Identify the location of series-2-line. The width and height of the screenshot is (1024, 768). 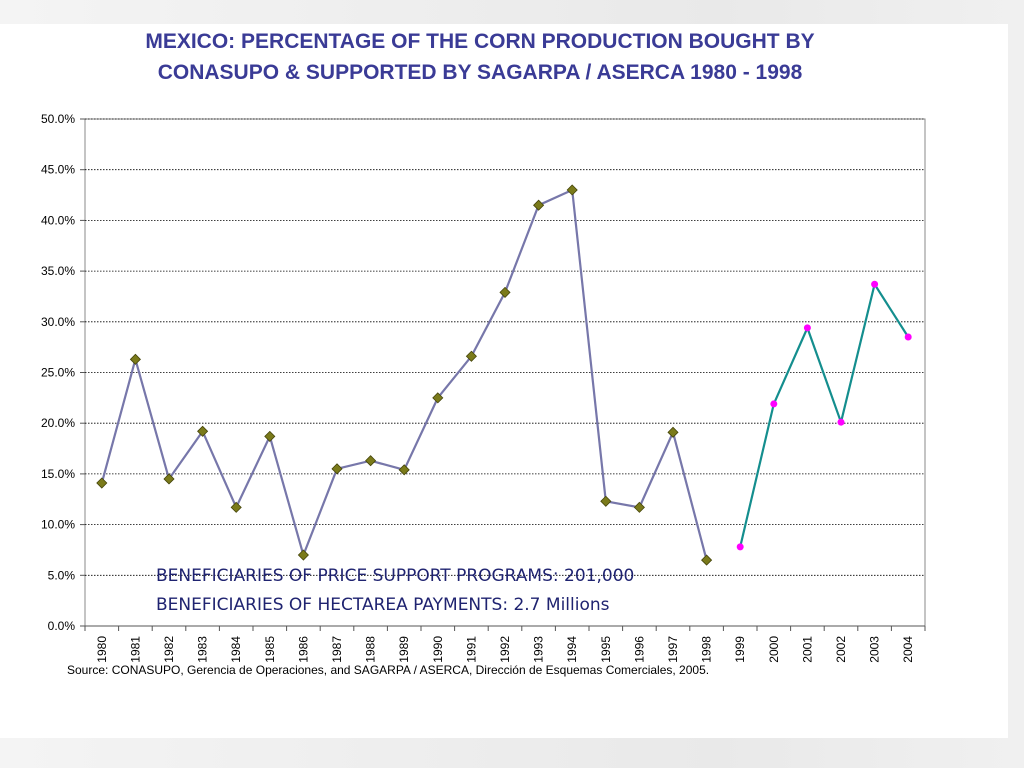
(824, 414).